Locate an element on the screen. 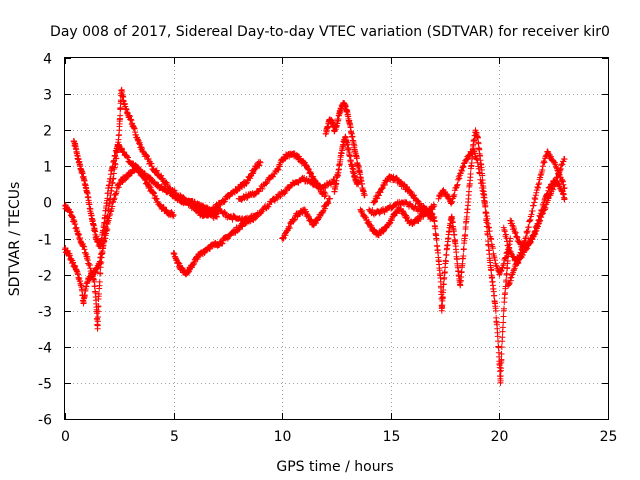 This screenshot has height=480, width=640. y-tick-label: -4 is located at coordinates (45, 349).